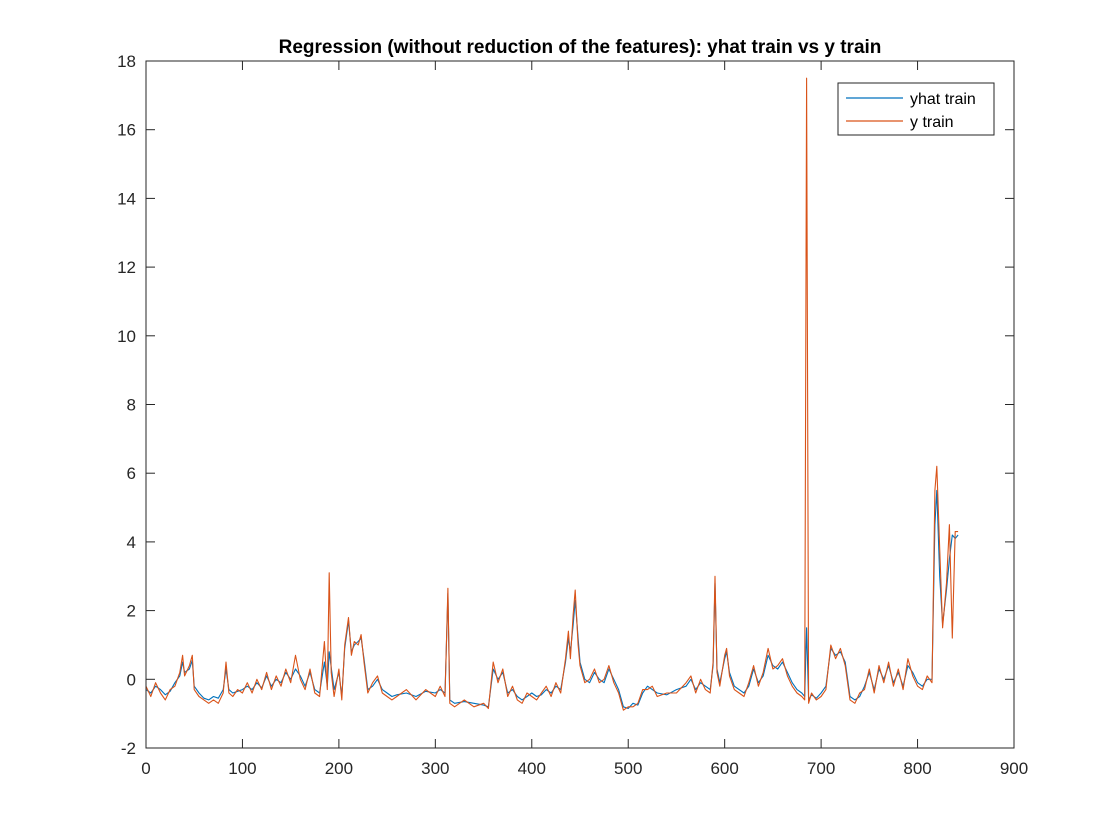 This screenshot has height=840, width=1120. Describe the element at coordinates (131, 405) in the screenshot. I see `y-tick-label: 8` at that location.